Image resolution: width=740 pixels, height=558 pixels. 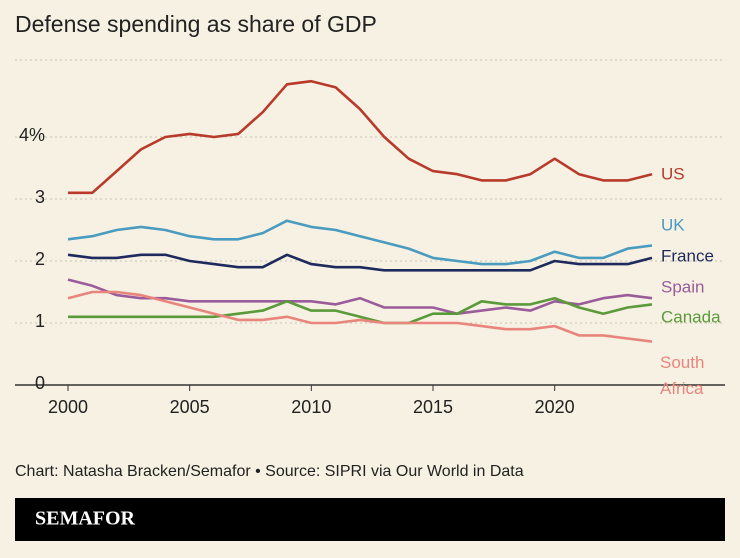 What do you see at coordinates (673, 173) in the screenshot?
I see `series-label: US` at bounding box center [673, 173].